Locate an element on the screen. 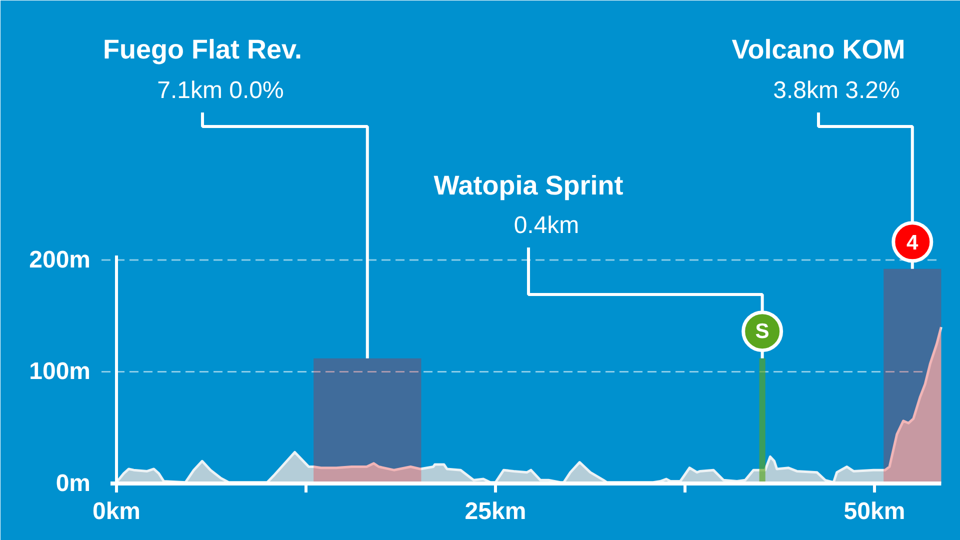  annotation: Watopia Sprint 0.4km is located at coordinates (529, 204).